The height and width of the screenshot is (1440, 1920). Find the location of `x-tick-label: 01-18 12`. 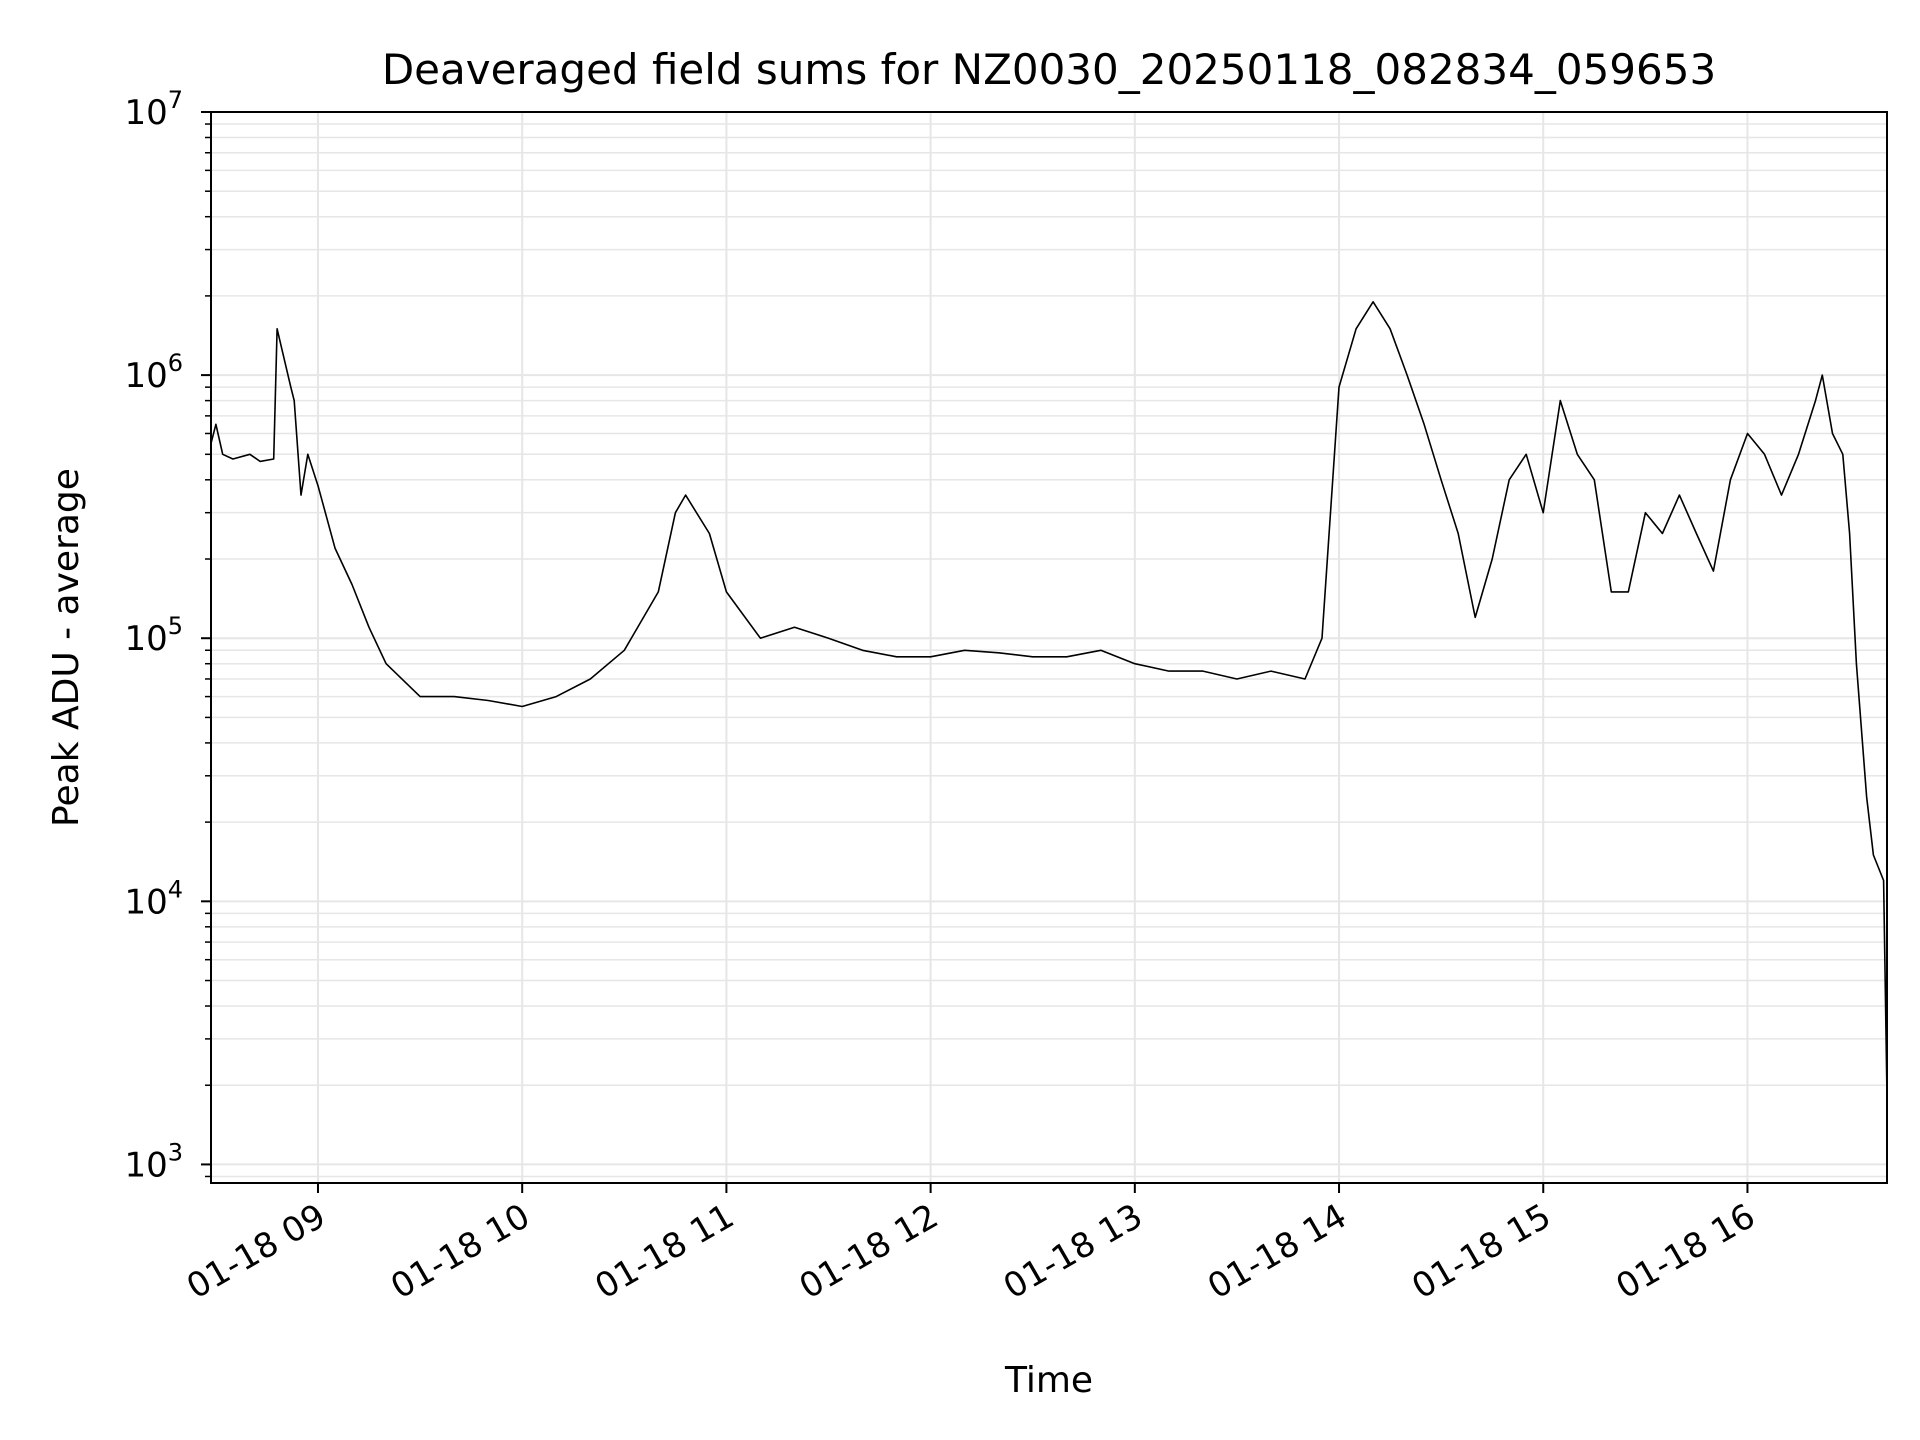

x-tick-label: 01-18 12 is located at coordinates (869, 1251).